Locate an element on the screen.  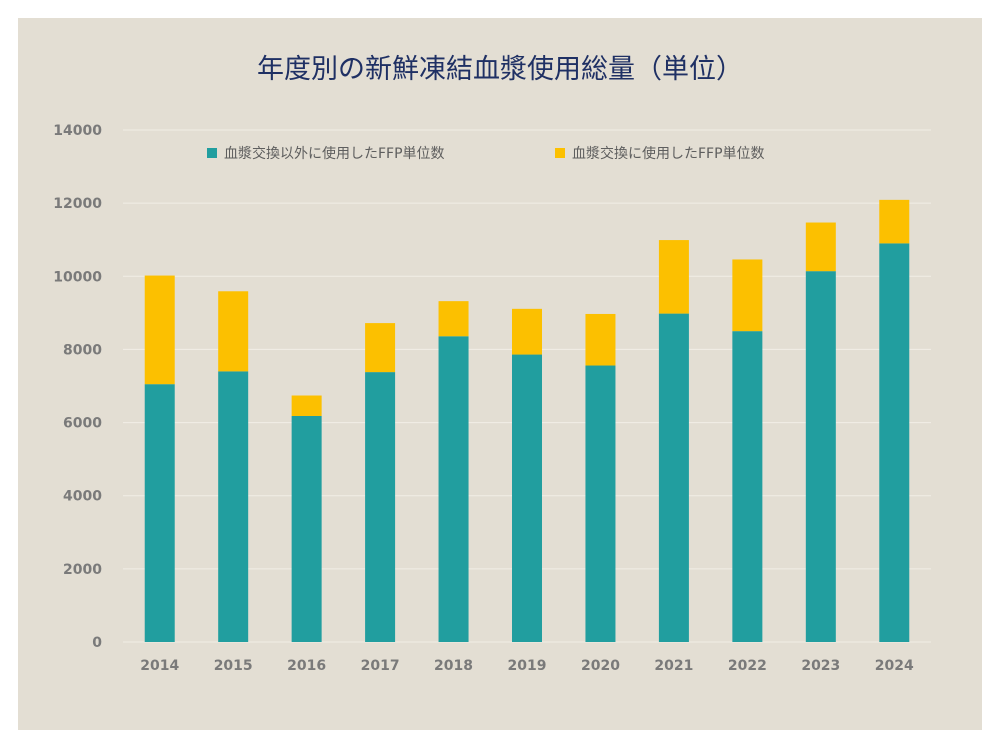
bar-series-2-2023 is located at coordinates (820, 247).